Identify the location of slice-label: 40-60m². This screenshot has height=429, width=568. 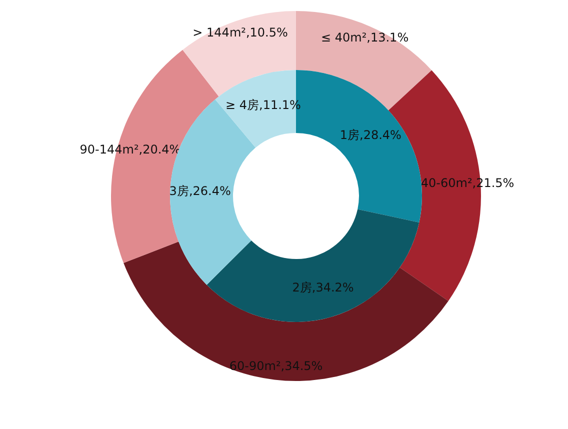
(446, 183).